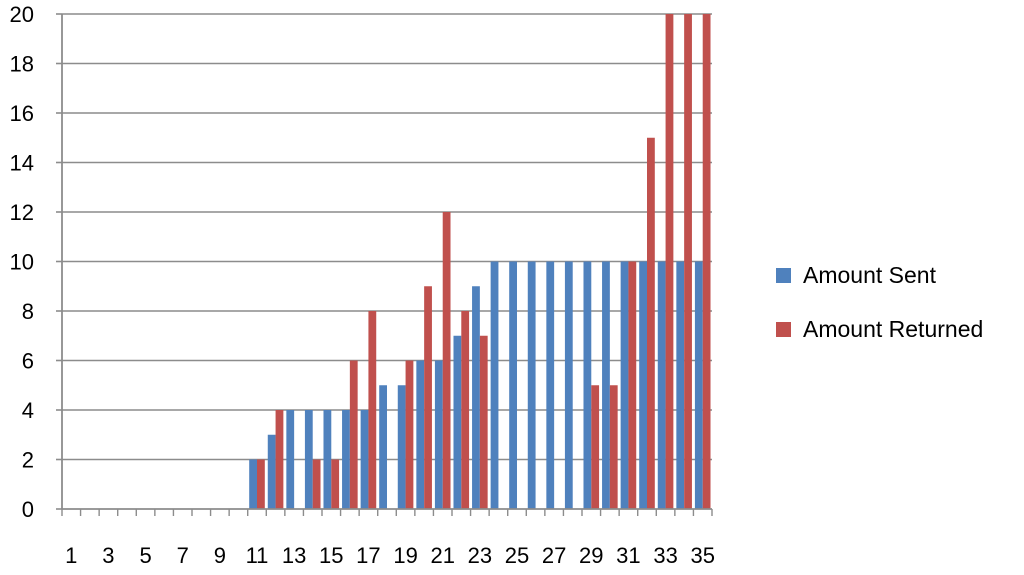  I want to click on x-tick-label: 31, so click(628, 555).